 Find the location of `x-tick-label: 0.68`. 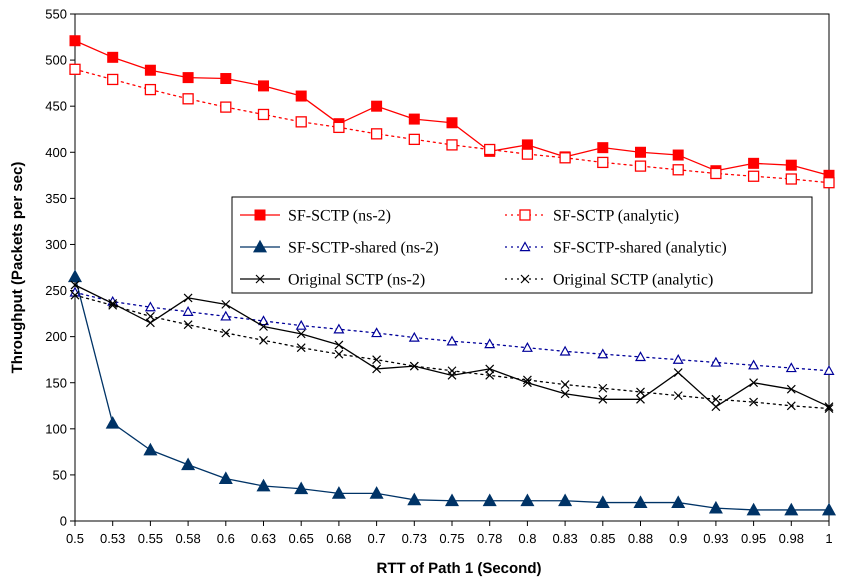

x-tick-label: 0.68 is located at coordinates (339, 538).